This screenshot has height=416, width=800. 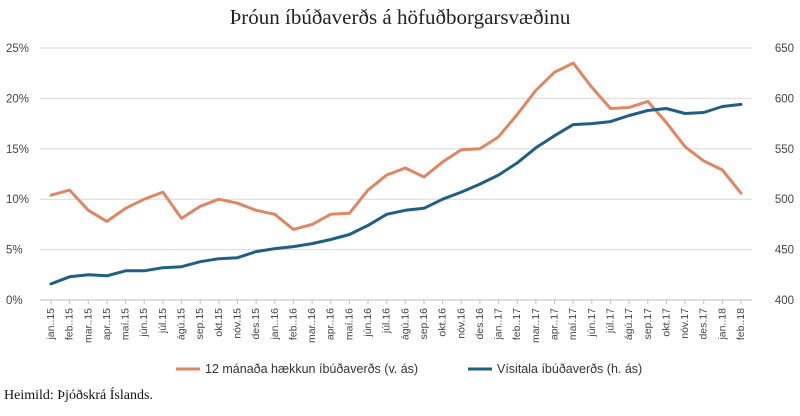 I want to click on x-tick-label: ágú.15, so click(x=182, y=324).